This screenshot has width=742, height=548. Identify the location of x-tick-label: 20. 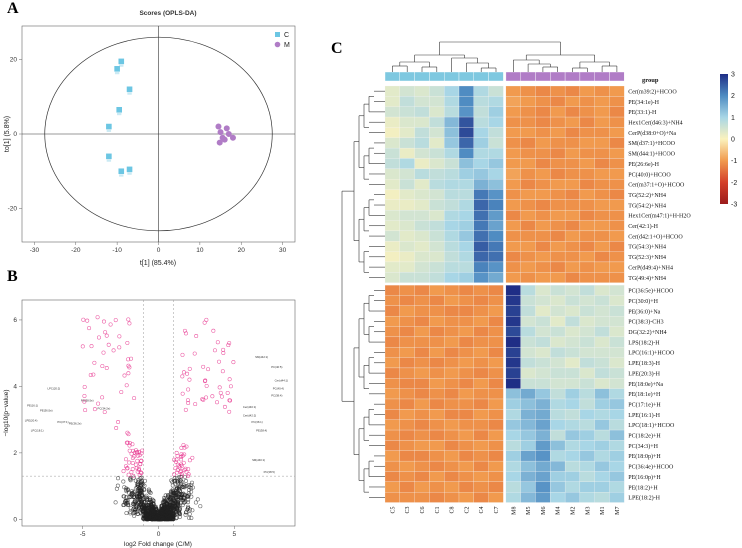
(242, 250).